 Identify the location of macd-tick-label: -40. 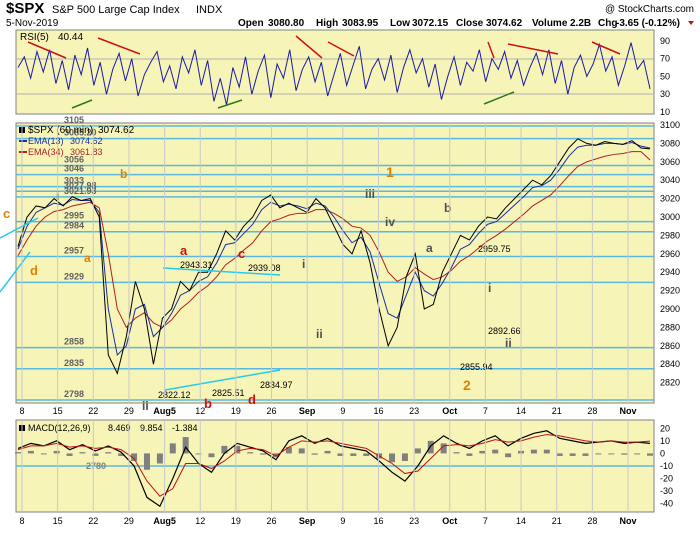
(666, 504).